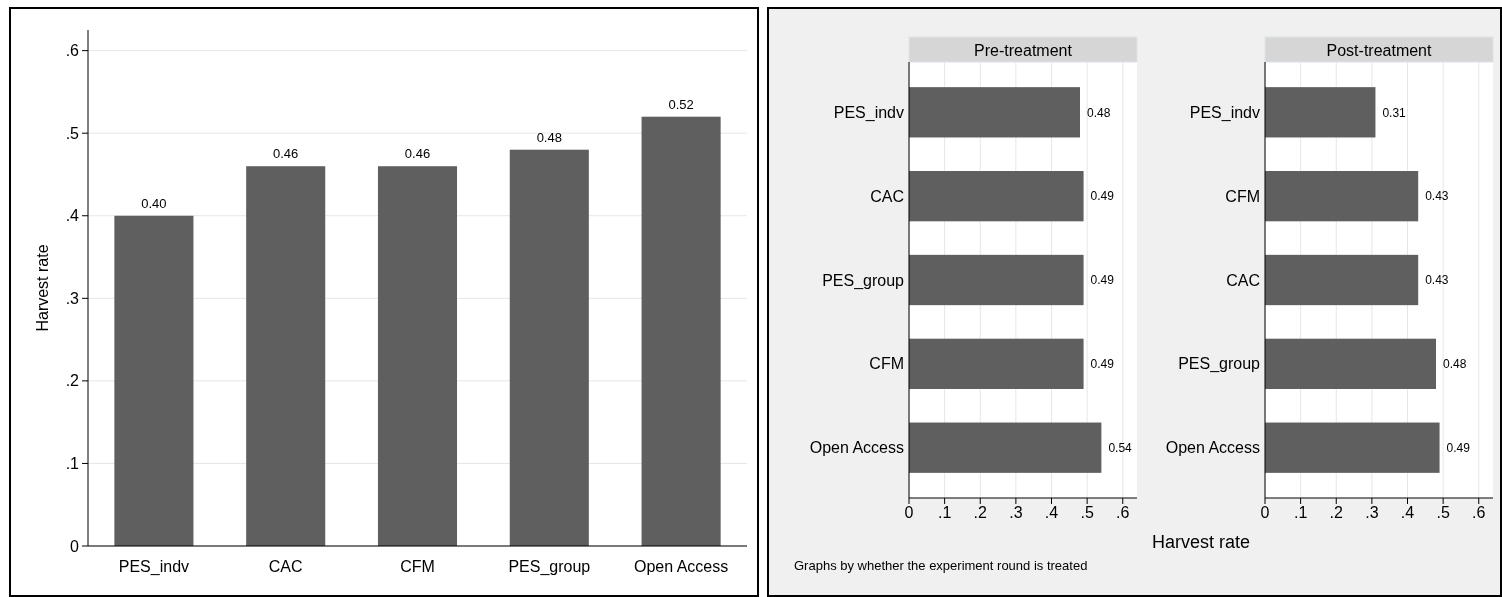 The height and width of the screenshot is (597, 1502). I want to click on y-tick-label: .1, so click(72, 464).